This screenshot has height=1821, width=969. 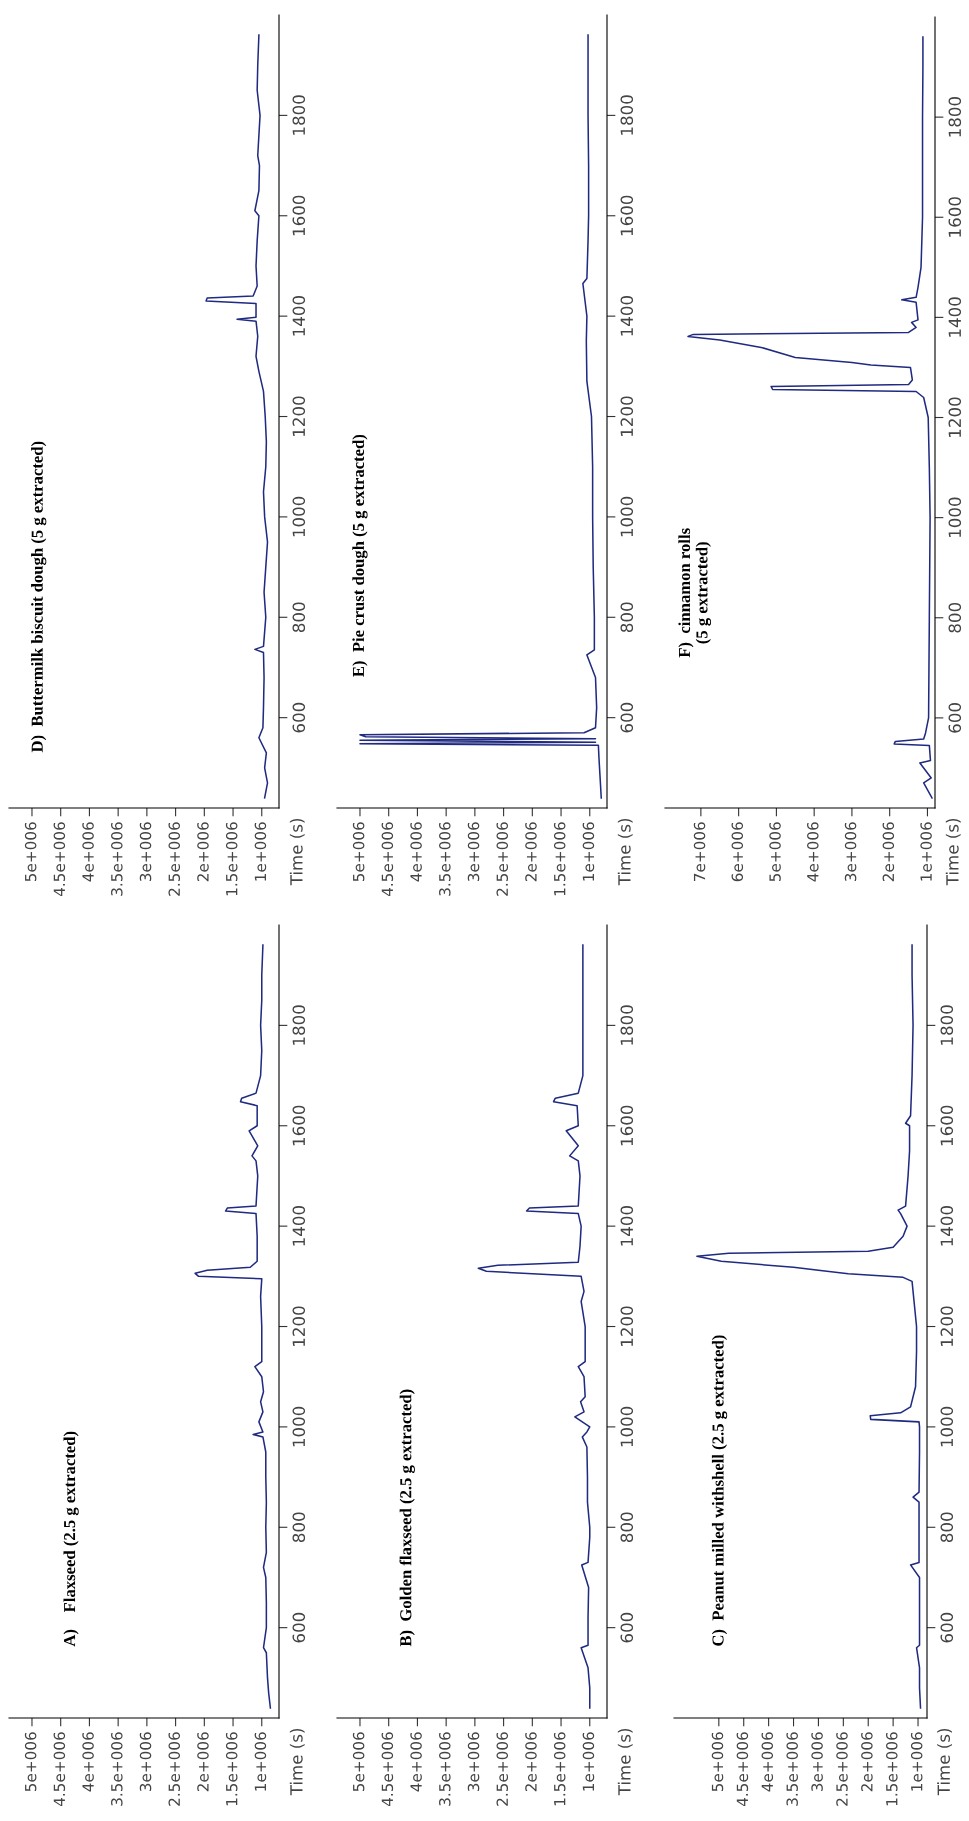 What do you see at coordinates (699, 852) in the screenshot?
I see `x-tick-label: 7e+006` at bounding box center [699, 852].